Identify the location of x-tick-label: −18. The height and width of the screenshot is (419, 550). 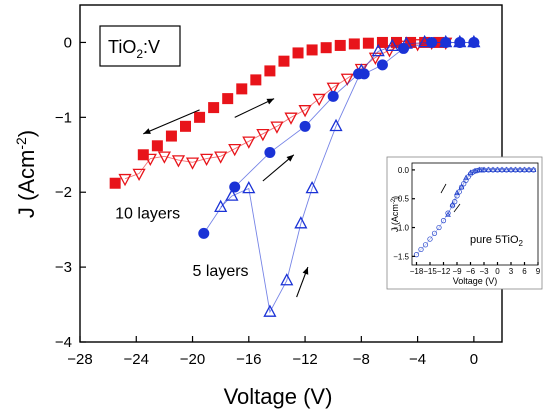
(417, 271).